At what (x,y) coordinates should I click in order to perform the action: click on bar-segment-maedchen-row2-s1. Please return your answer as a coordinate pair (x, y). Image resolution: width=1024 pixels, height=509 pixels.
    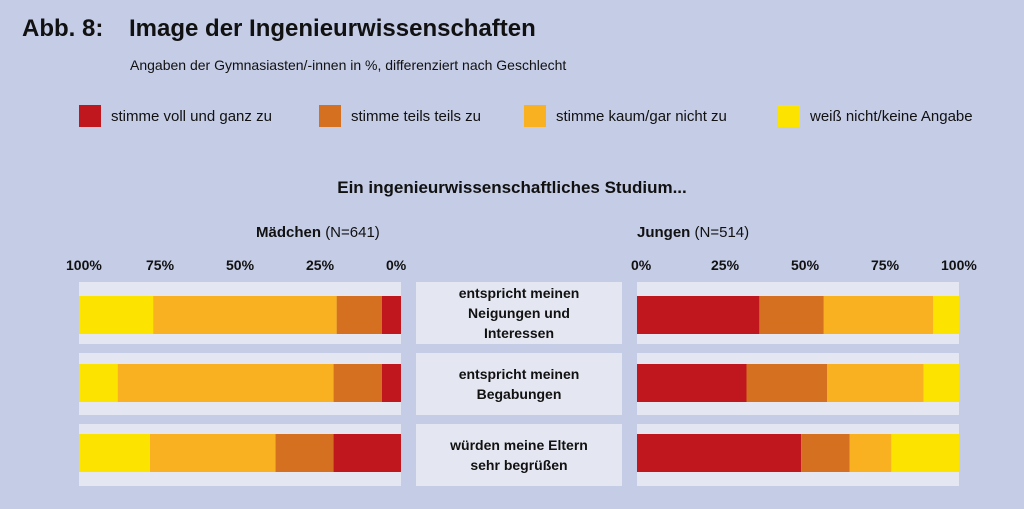
    Looking at the image, I should click on (391, 383).